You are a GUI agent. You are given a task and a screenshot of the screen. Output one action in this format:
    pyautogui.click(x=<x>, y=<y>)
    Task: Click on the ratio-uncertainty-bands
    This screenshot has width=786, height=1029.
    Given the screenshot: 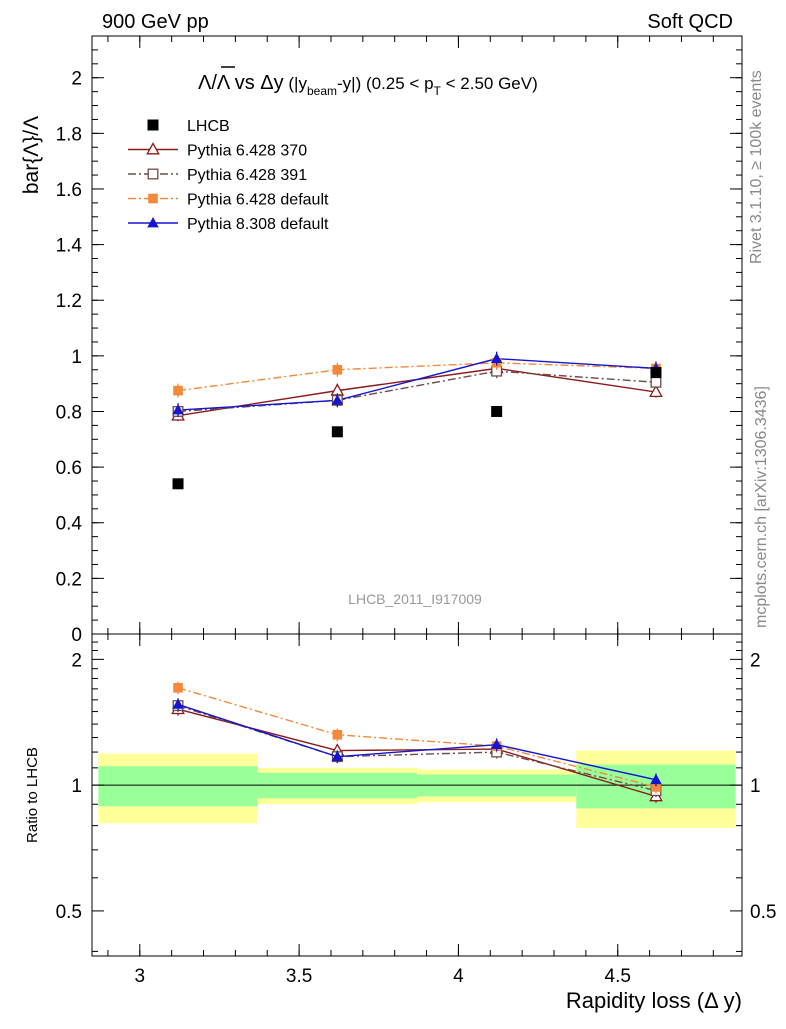 What is the action you would take?
    pyautogui.click(x=417, y=789)
    